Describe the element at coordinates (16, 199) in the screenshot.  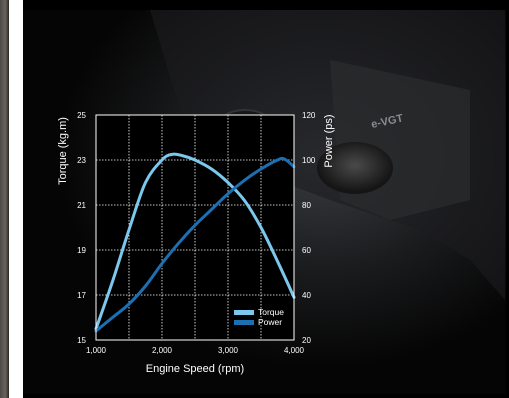
I see `photo-divider` at that location.